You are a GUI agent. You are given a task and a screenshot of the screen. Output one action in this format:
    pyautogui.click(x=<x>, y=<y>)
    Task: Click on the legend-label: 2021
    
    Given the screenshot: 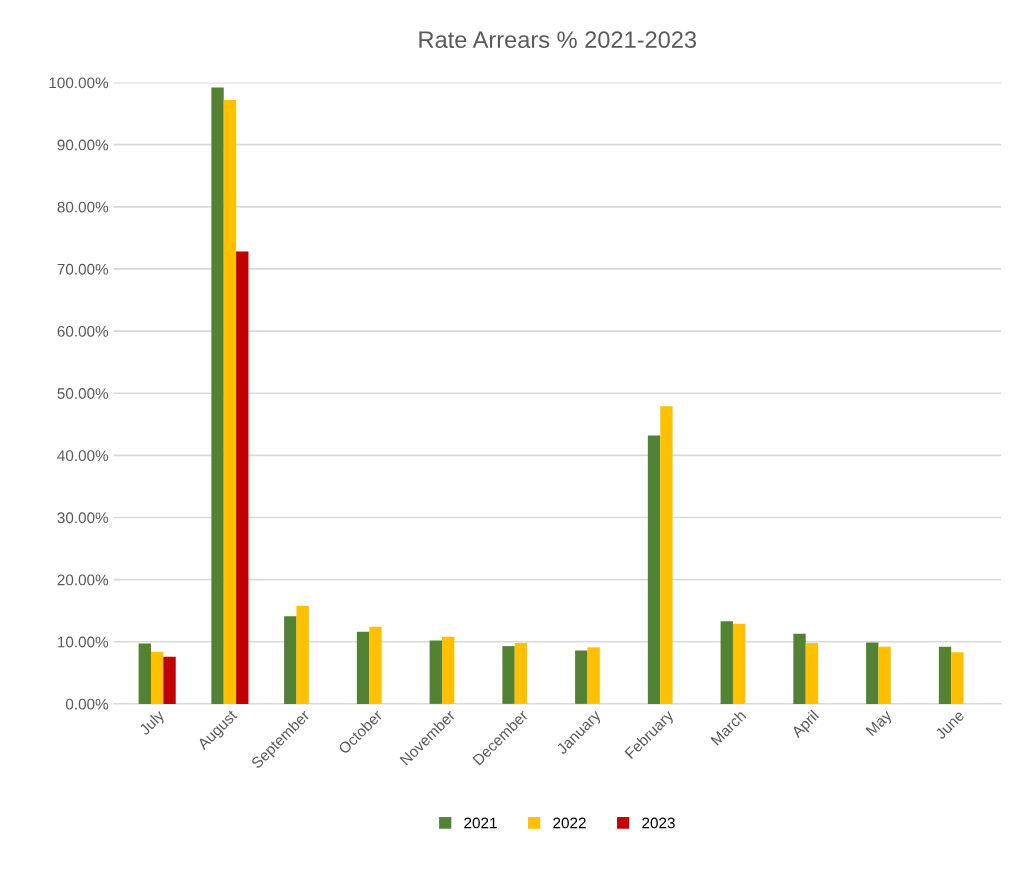 What is the action you would take?
    pyautogui.click(x=480, y=823)
    